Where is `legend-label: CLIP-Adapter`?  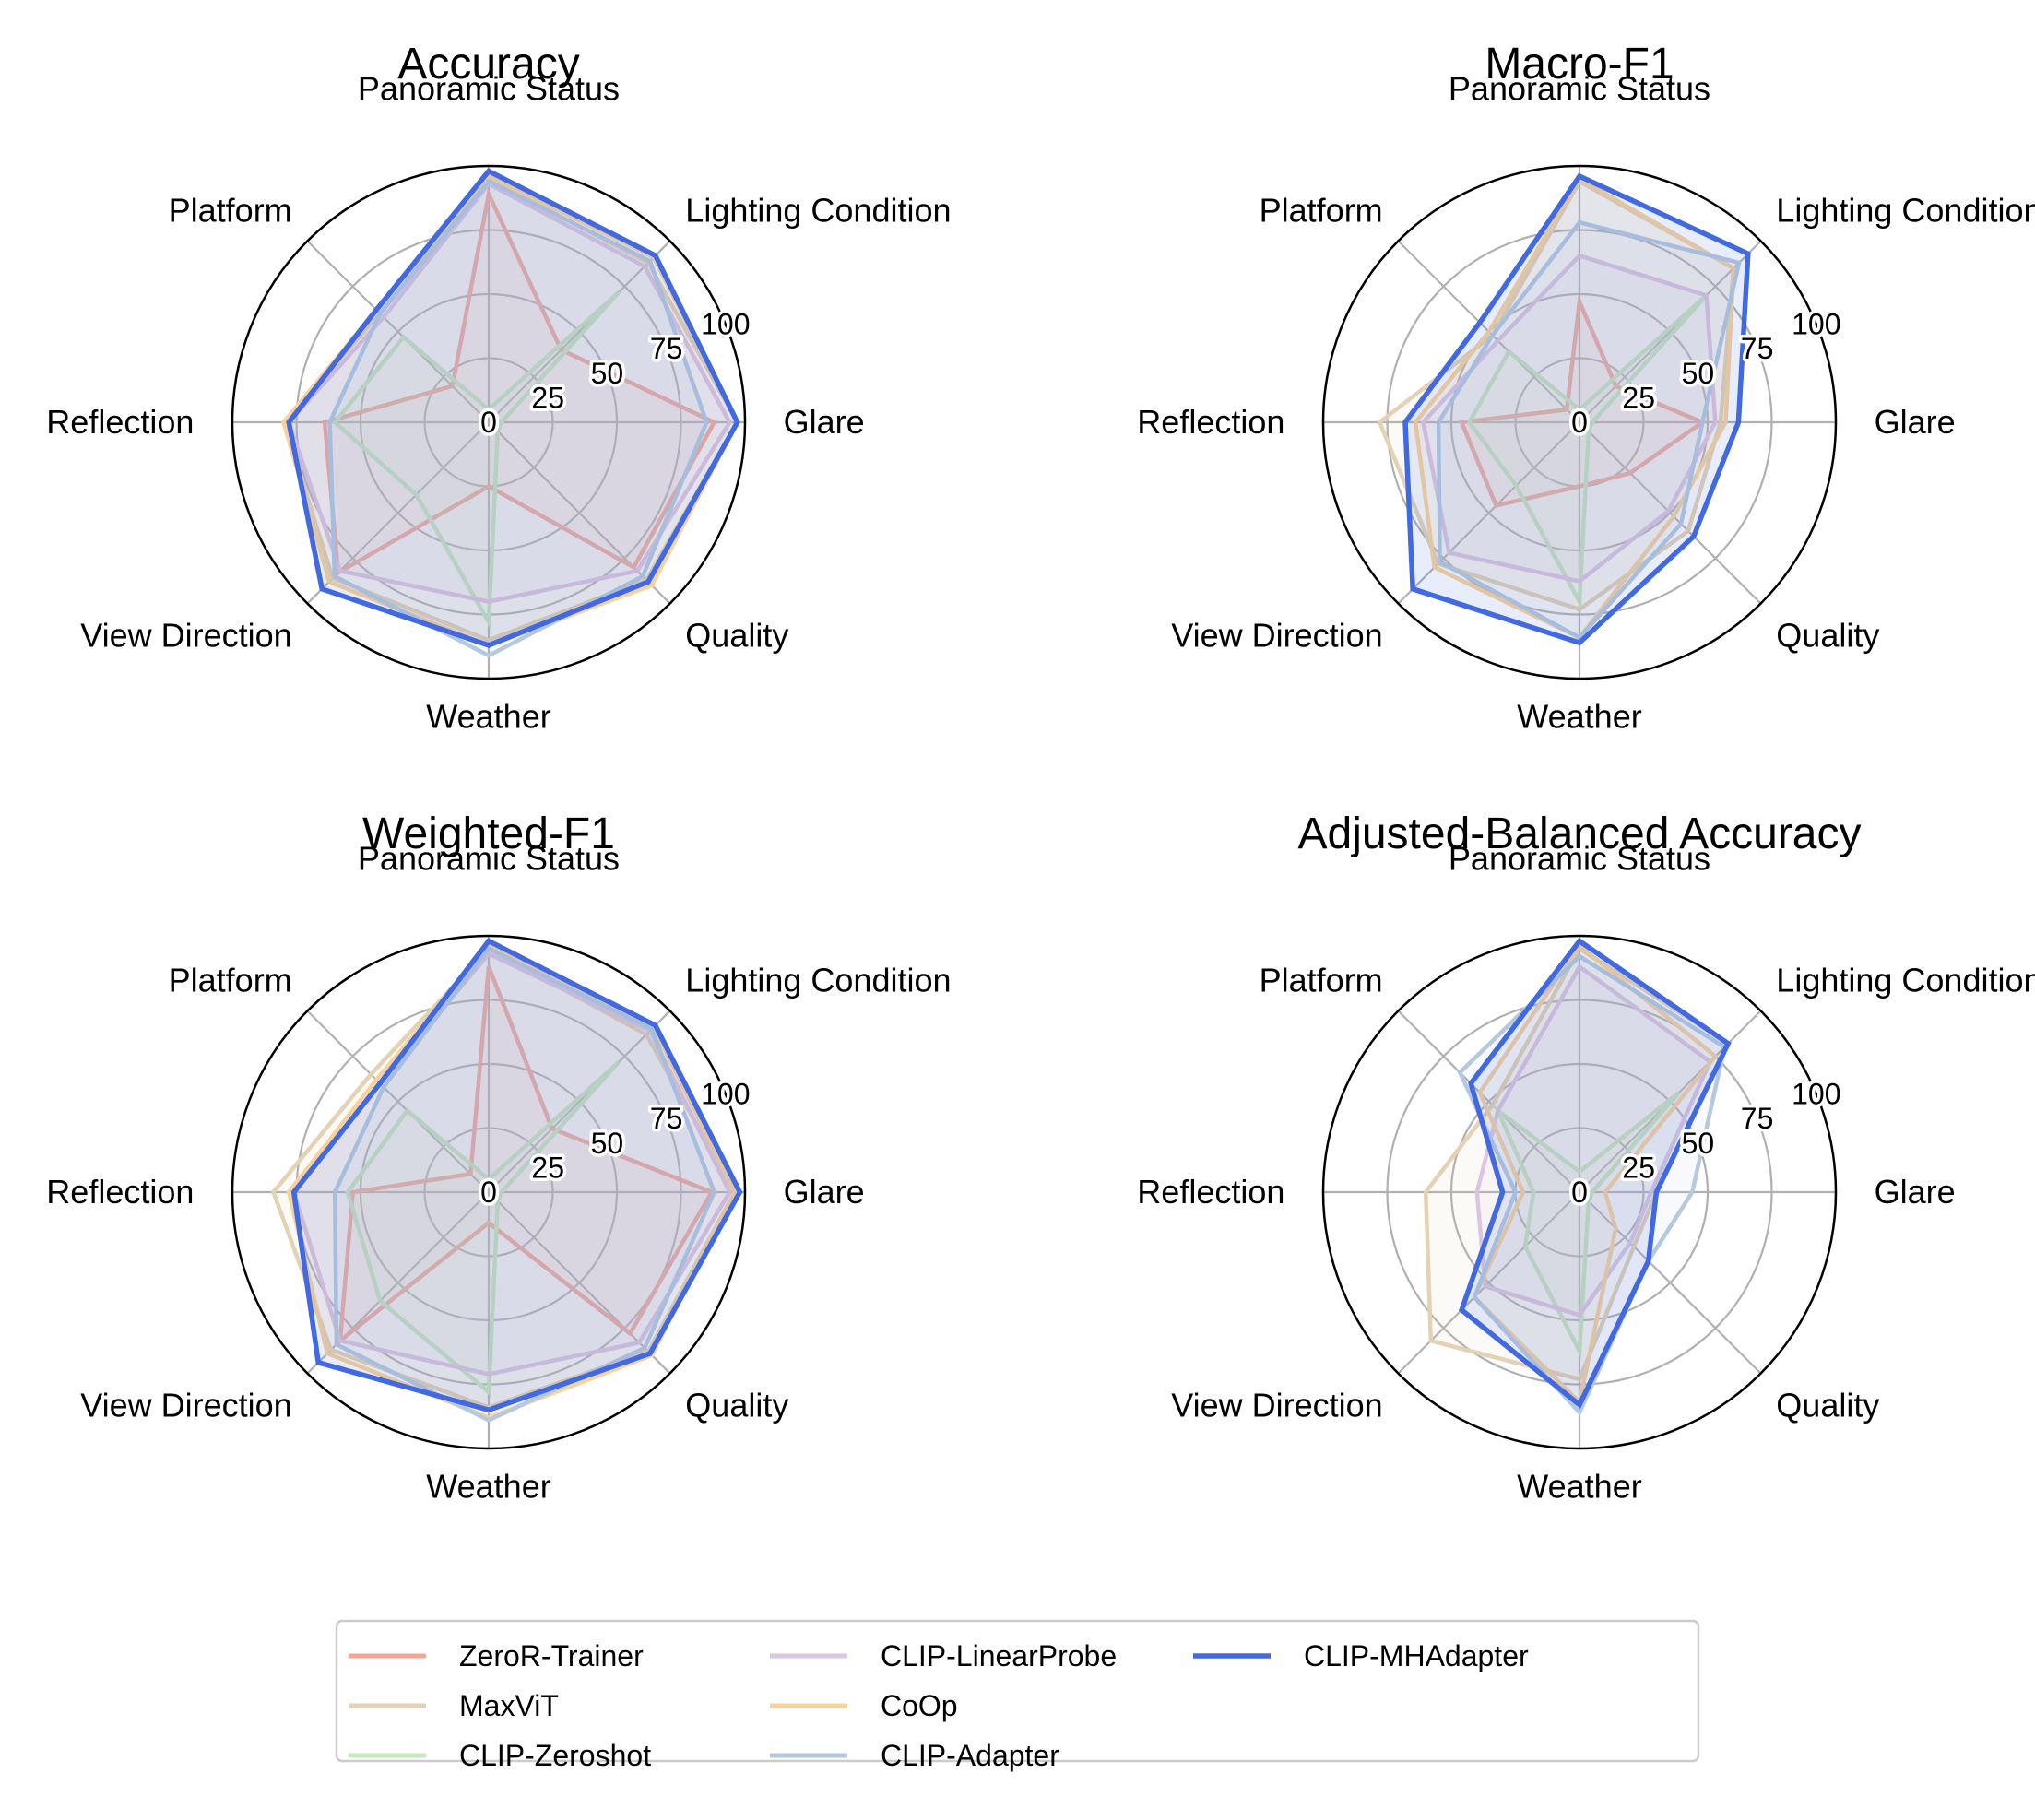 legend-label: CLIP-Adapter is located at coordinates (970, 1755).